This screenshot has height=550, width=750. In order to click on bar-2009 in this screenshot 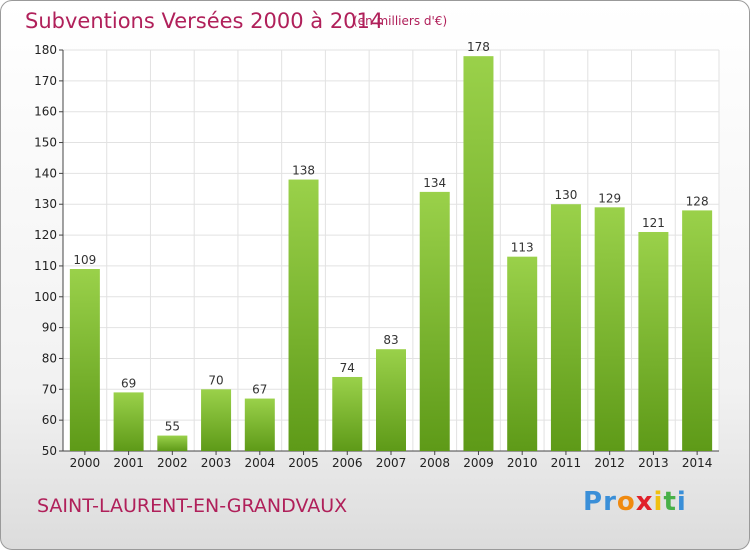, I will do `click(478, 254)`.